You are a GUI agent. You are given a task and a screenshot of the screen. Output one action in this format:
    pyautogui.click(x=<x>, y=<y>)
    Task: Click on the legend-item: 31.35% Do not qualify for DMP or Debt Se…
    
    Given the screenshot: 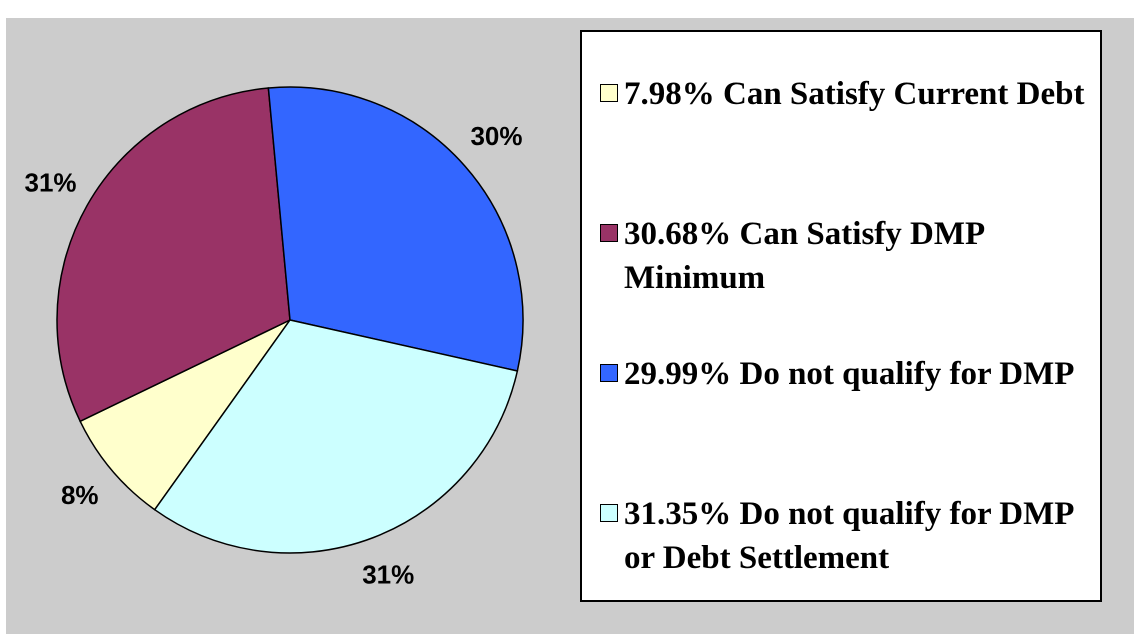 What is the action you would take?
    pyautogui.click(x=845, y=536)
    